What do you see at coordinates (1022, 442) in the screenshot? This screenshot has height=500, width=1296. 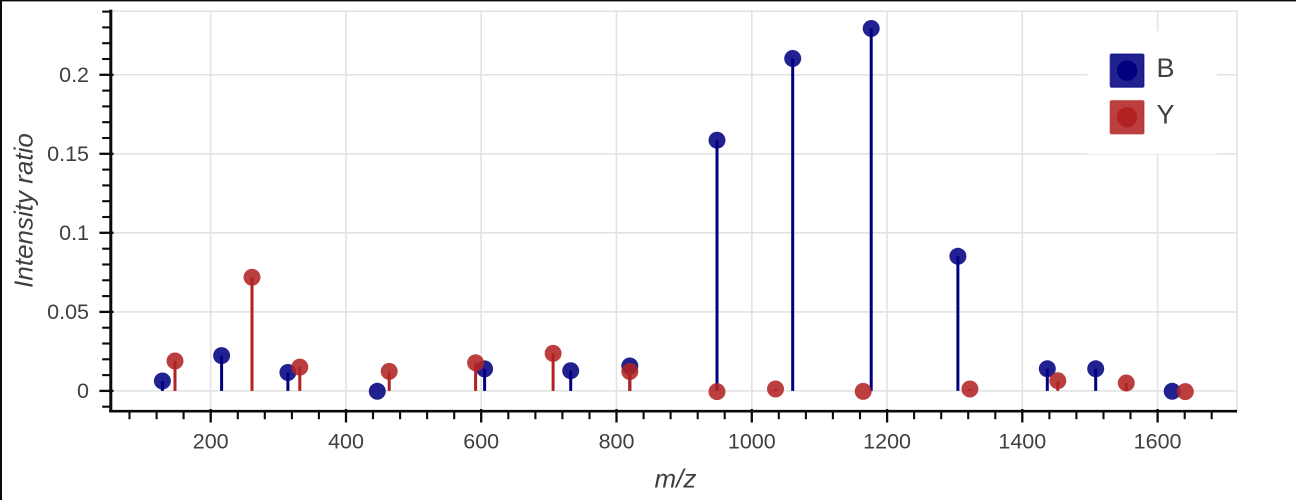 I see `svg-text: 1400` at bounding box center [1022, 442].